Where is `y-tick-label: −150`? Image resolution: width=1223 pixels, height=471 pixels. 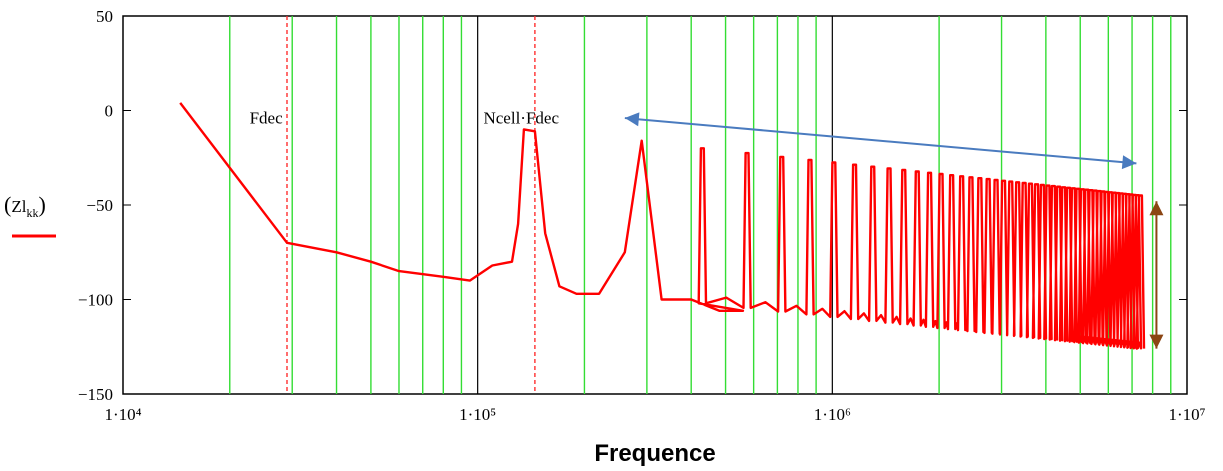 y-tick-label: −150 is located at coordinates (95, 394).